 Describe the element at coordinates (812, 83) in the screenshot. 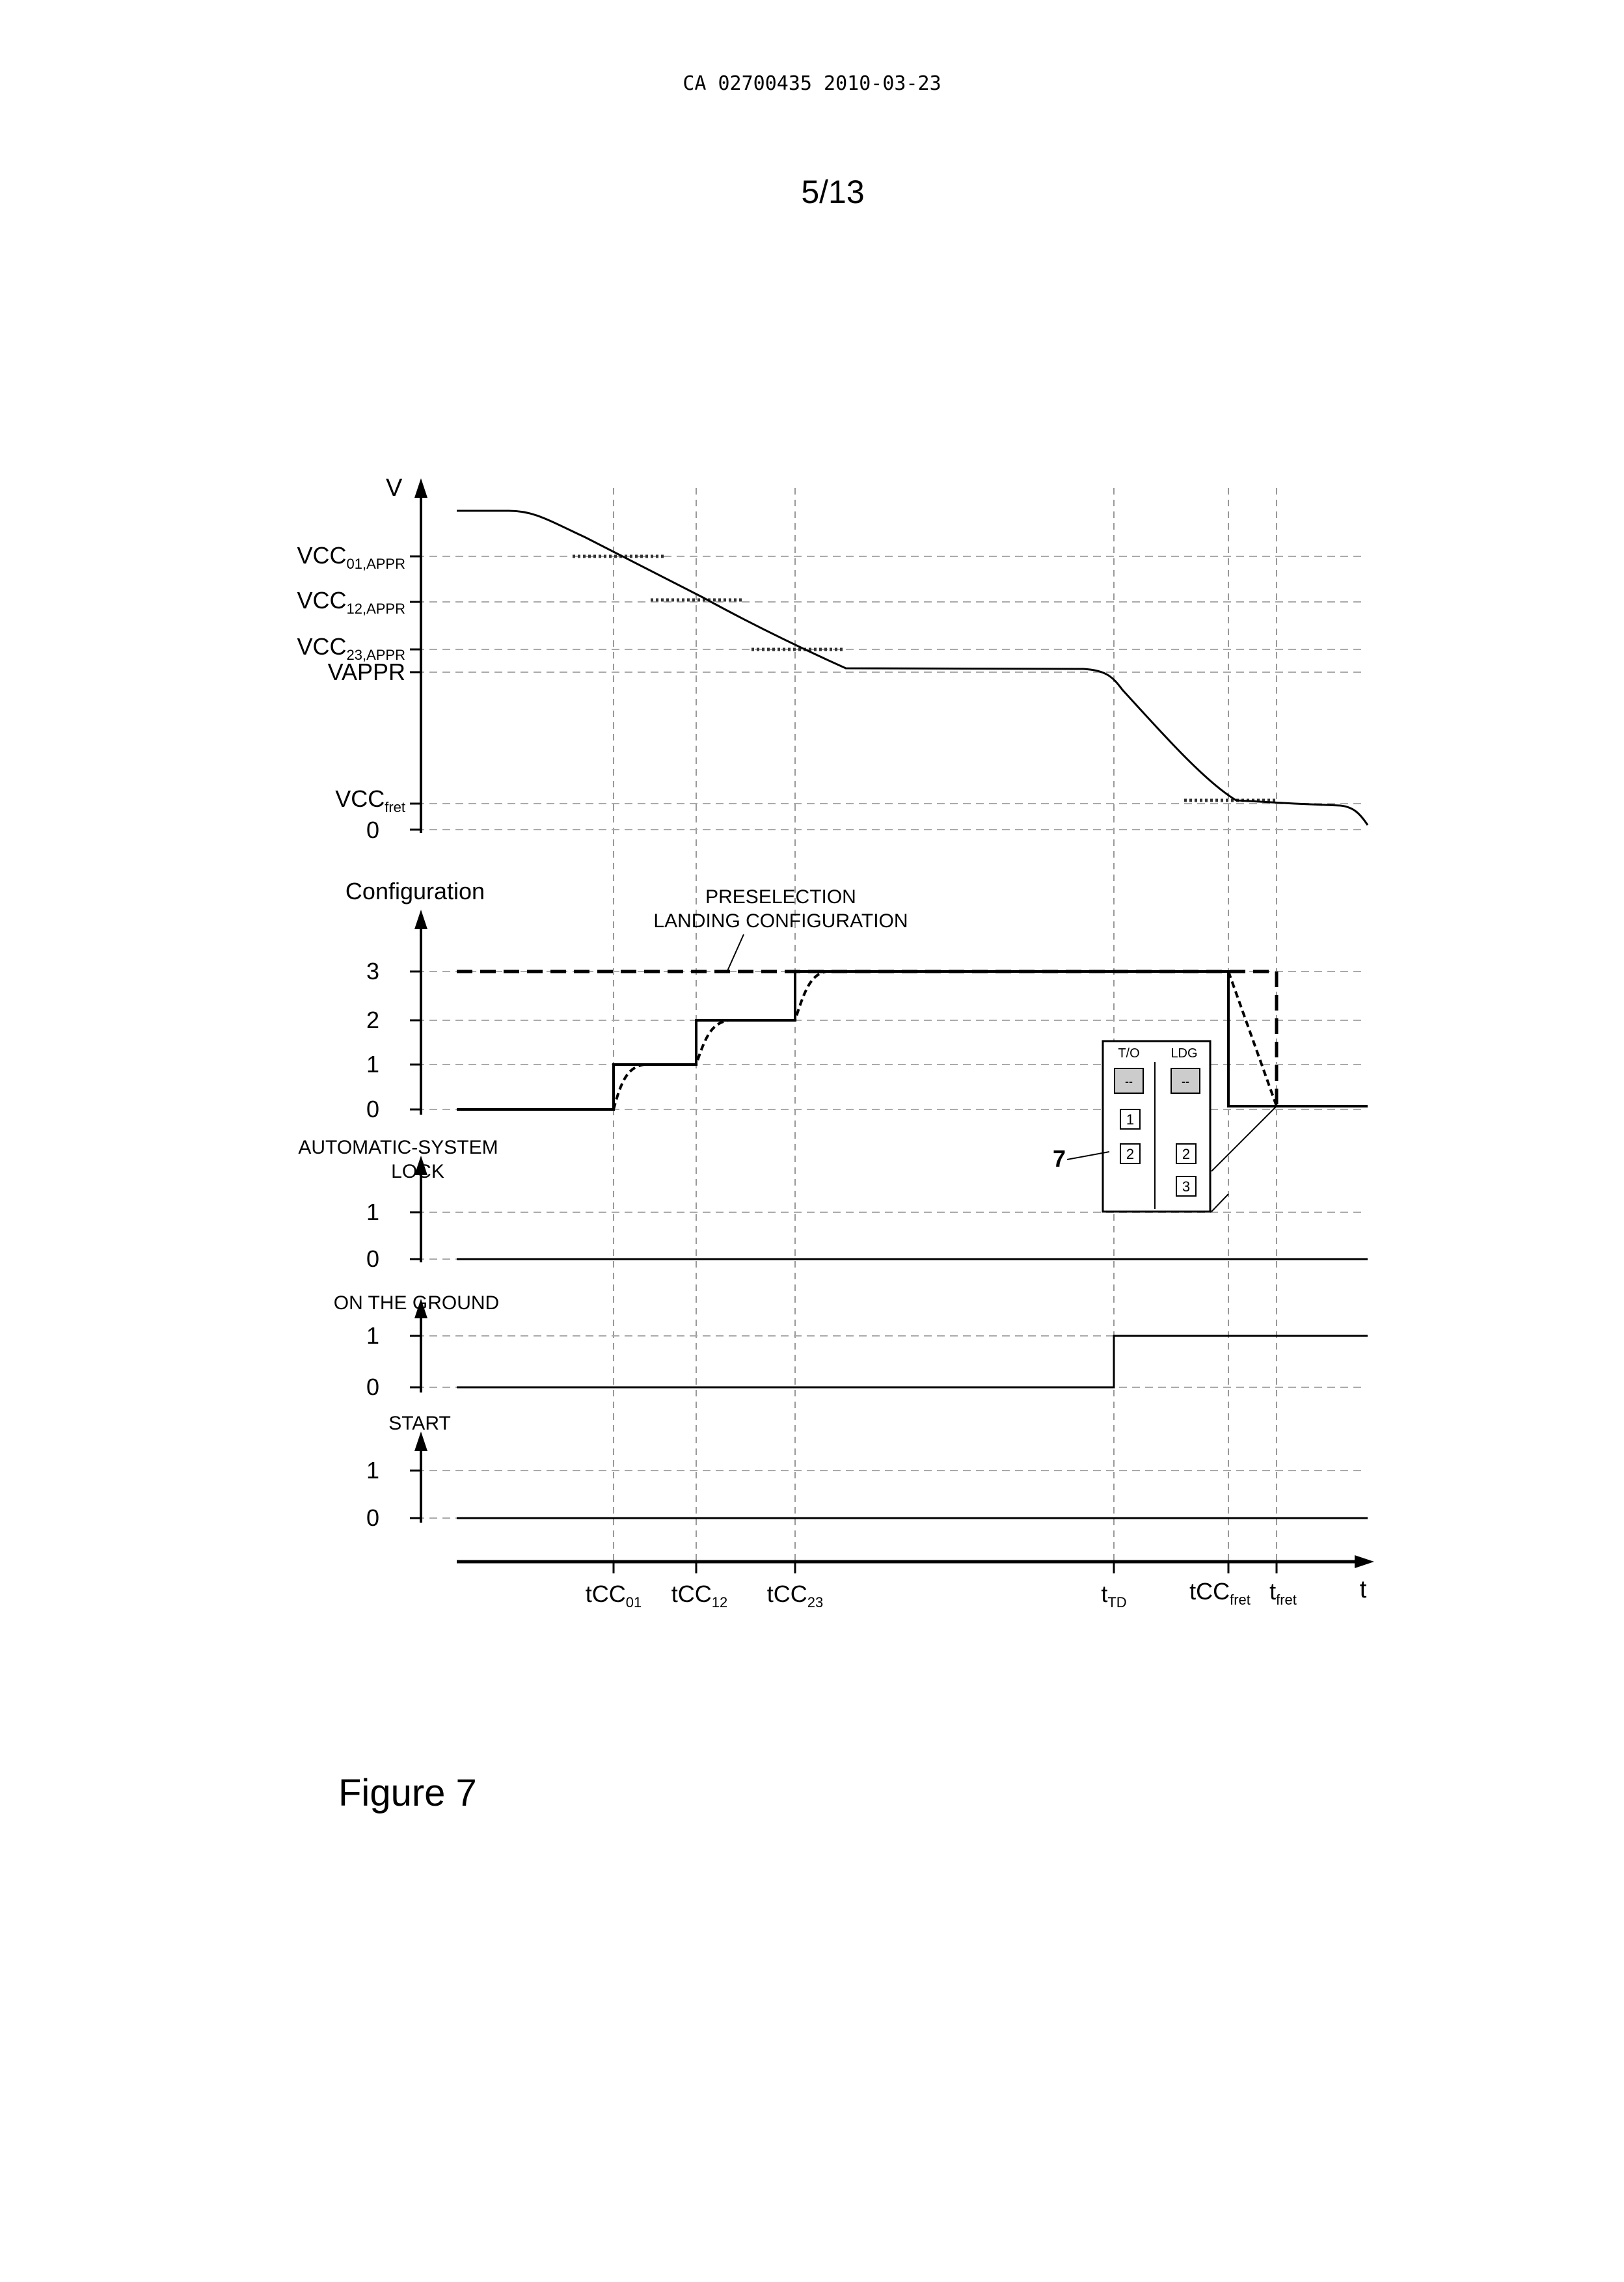

I see `document-id: CA 02700435 2010-03-23` at that location.